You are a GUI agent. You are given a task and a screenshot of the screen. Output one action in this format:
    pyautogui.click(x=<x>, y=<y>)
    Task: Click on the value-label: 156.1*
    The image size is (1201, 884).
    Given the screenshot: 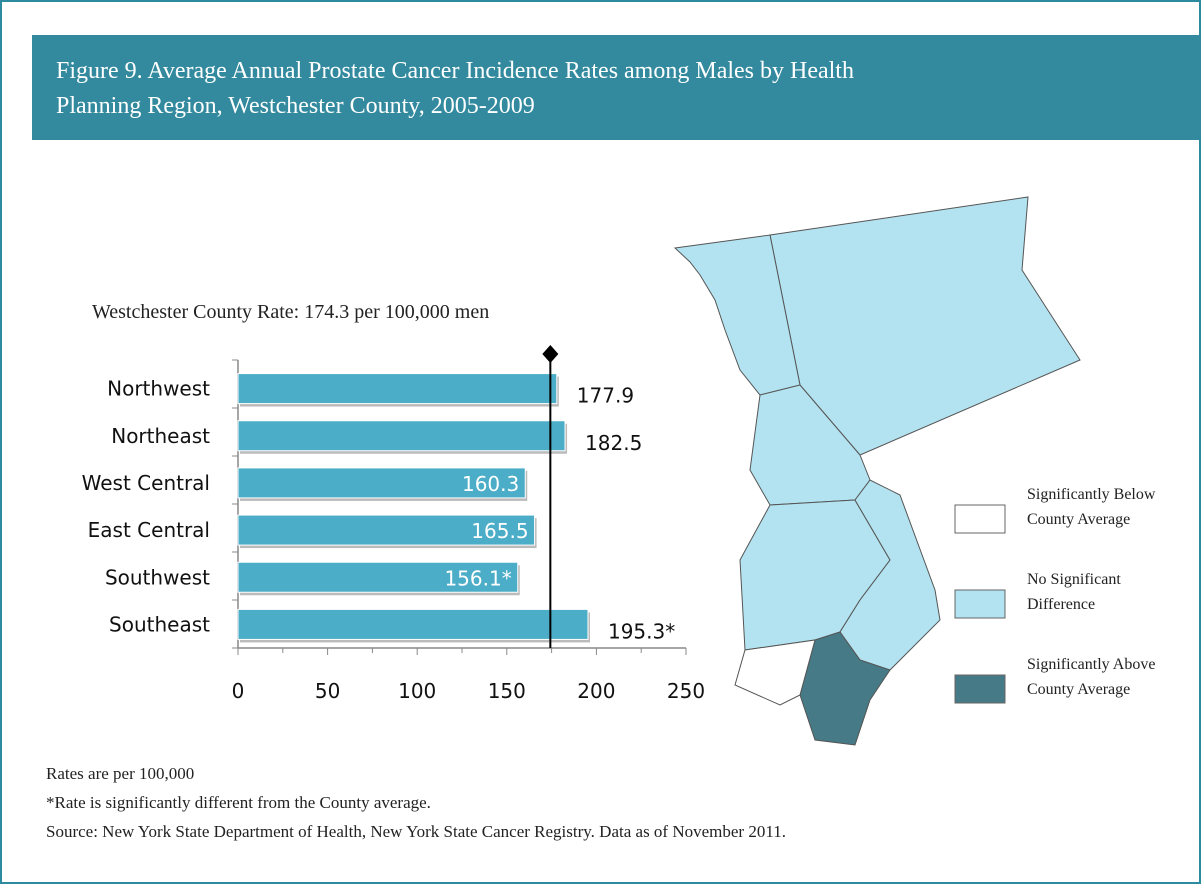 What is the action you would take?
    pyautogui.click(x=477, y=578)
    